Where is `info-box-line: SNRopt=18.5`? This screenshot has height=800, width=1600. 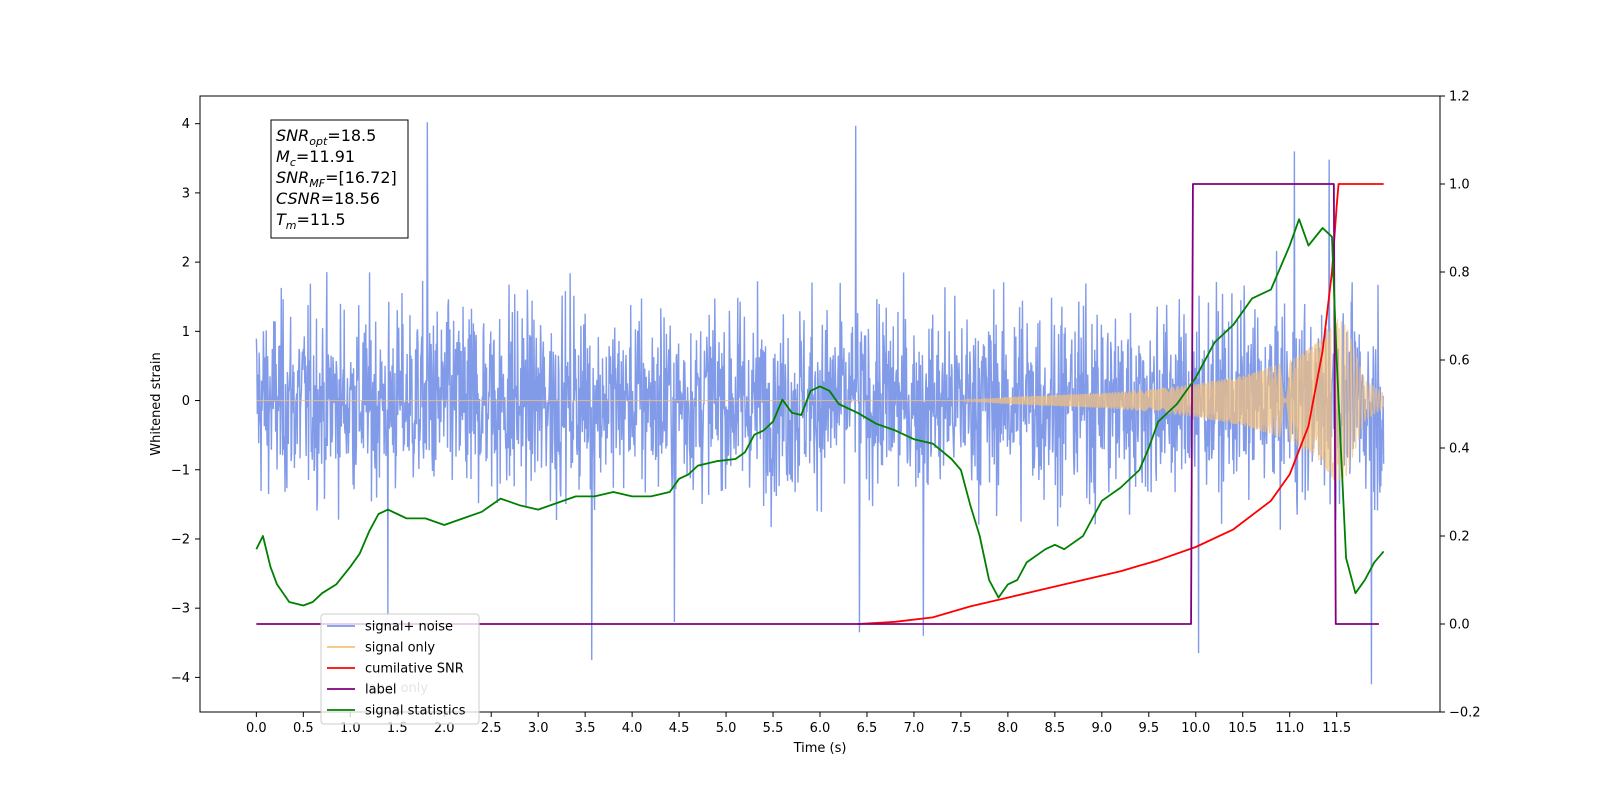
info-box-line: SNRopt=18.5 is located at coordinates (326, 137).